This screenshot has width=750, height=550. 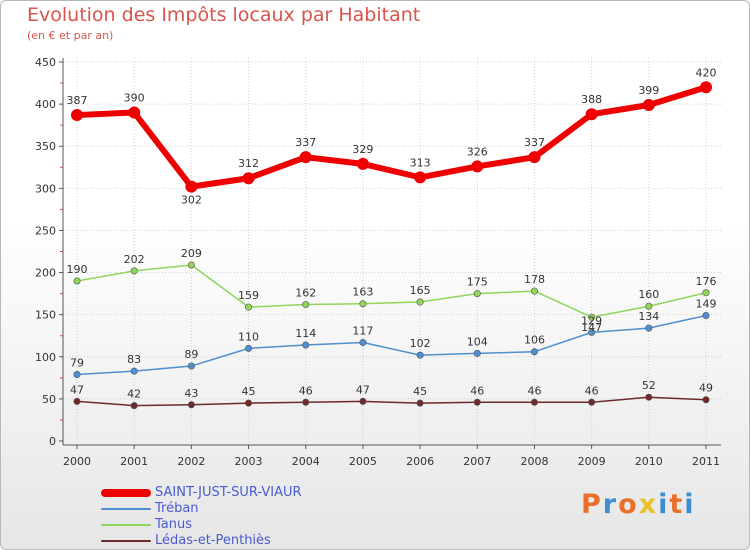 What do you see at coordinates (134, 461) in the screenshot?
I see `x-tick-label: 2001` at bounding box center [134, 461].